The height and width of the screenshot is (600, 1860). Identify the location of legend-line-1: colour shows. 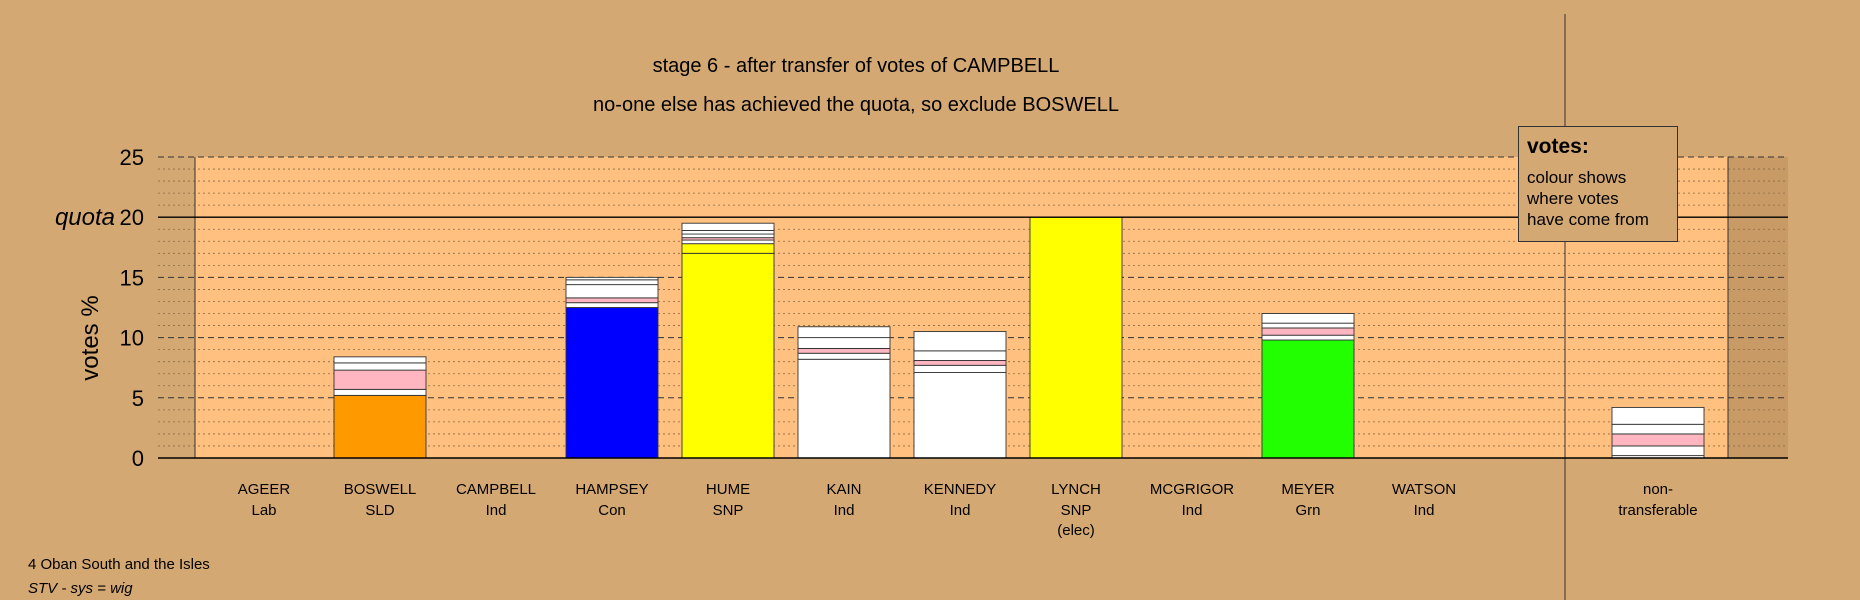
(1577, 177).